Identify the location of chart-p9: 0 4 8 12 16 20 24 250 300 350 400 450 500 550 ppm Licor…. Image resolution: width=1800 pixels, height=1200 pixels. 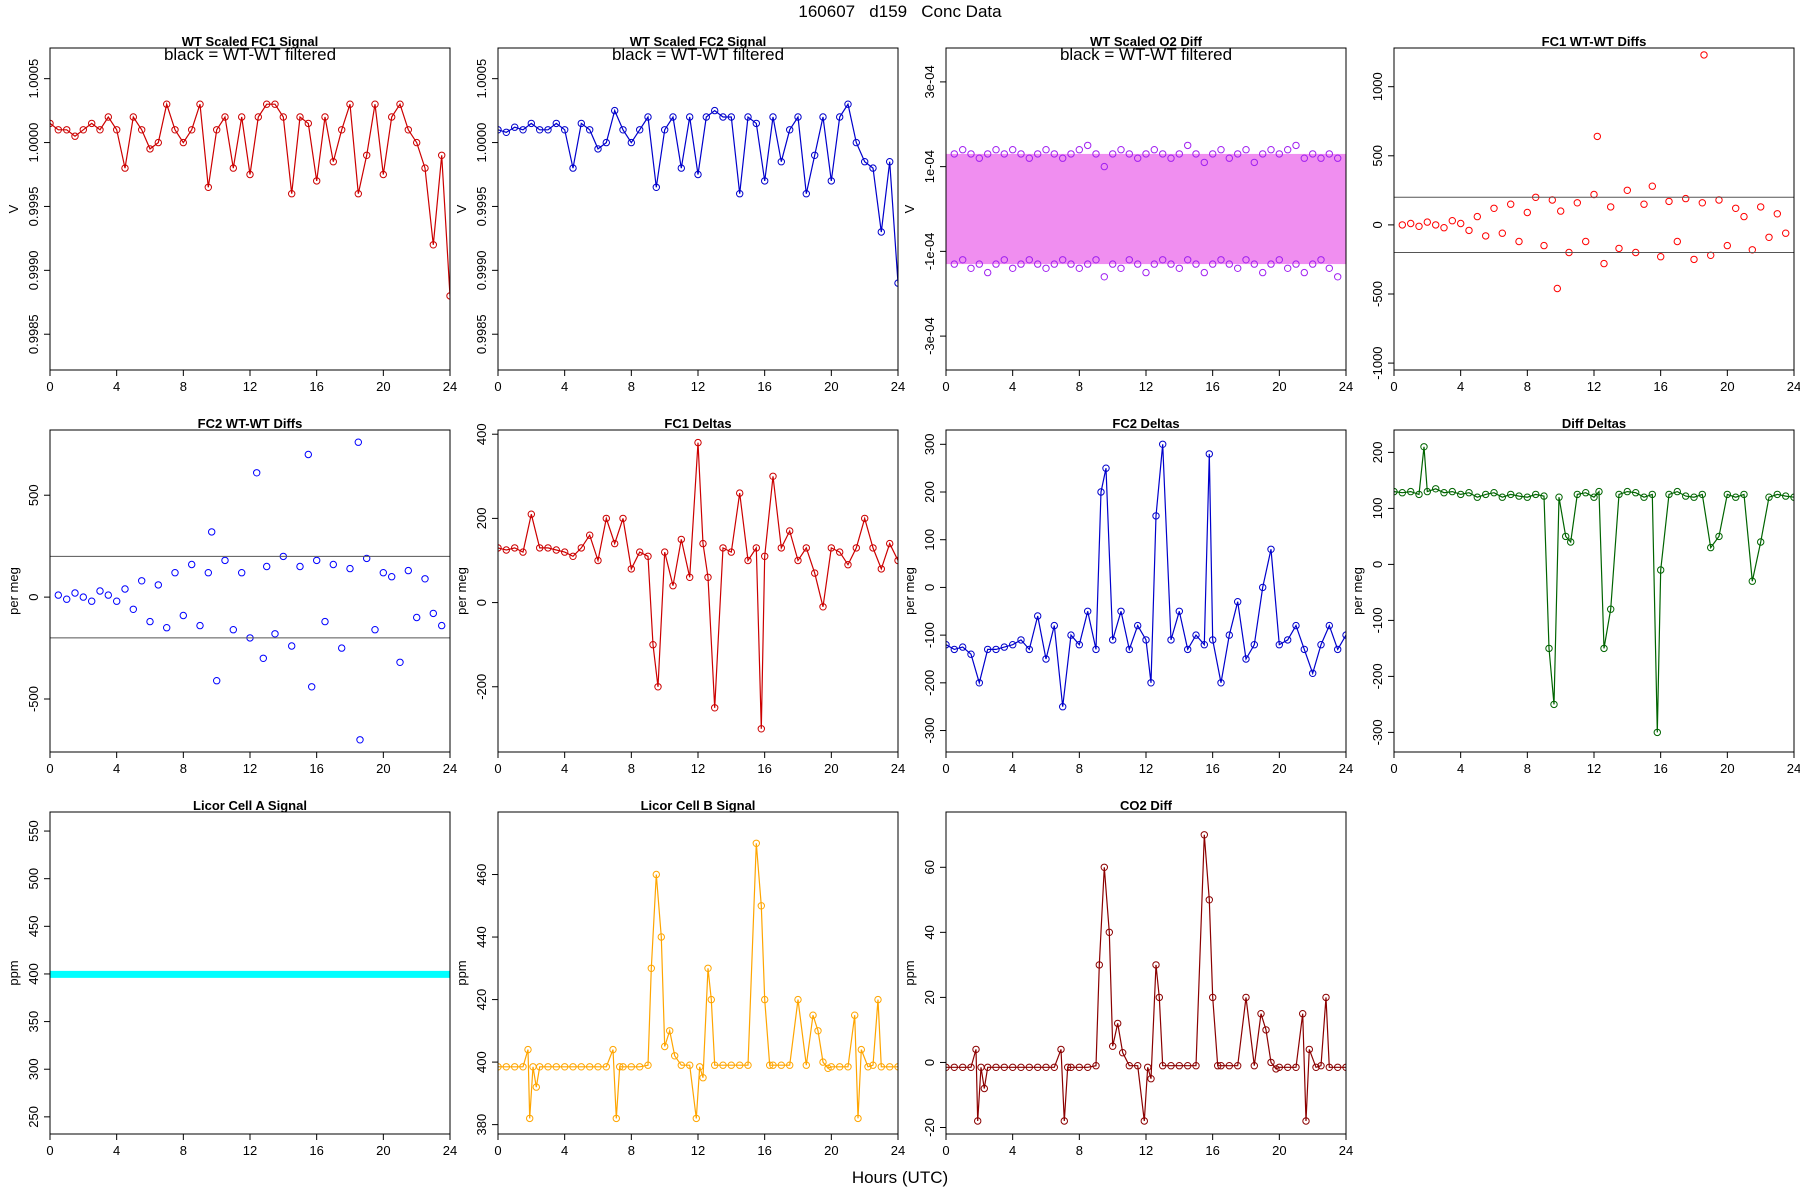
(231, 978).